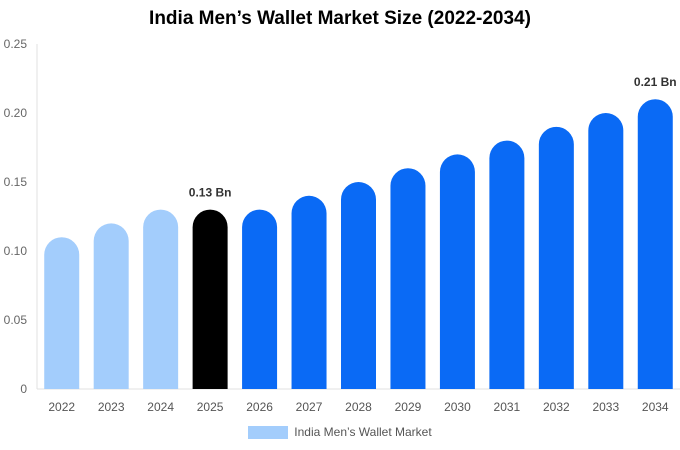 This screenshot has width=680, height=450. Describe the element at coordinates (268, 432) in the screenshot. I see `legend-swatch` at that location.